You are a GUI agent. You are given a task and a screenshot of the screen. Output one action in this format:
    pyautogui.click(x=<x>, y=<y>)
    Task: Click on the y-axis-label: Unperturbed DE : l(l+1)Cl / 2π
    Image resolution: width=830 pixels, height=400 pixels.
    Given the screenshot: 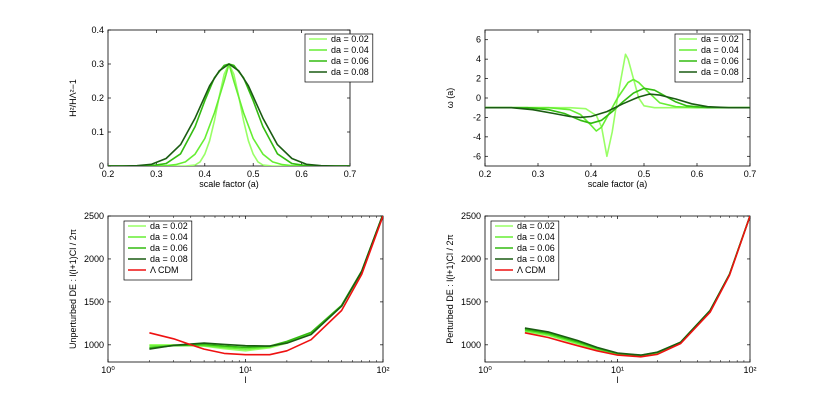 What is the action you would take?
    pyautogui.click(x=73, y=289)
    